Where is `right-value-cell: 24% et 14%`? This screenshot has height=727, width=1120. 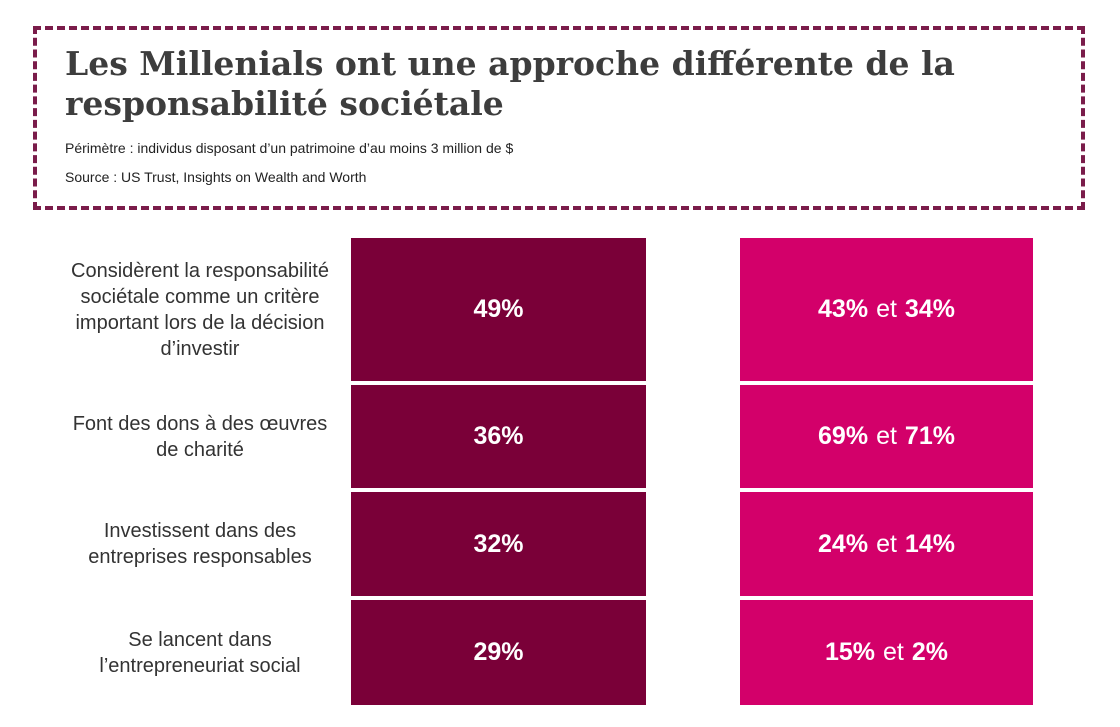 right-value-cell: 24% et 14% is located at coordinates (886, 544).